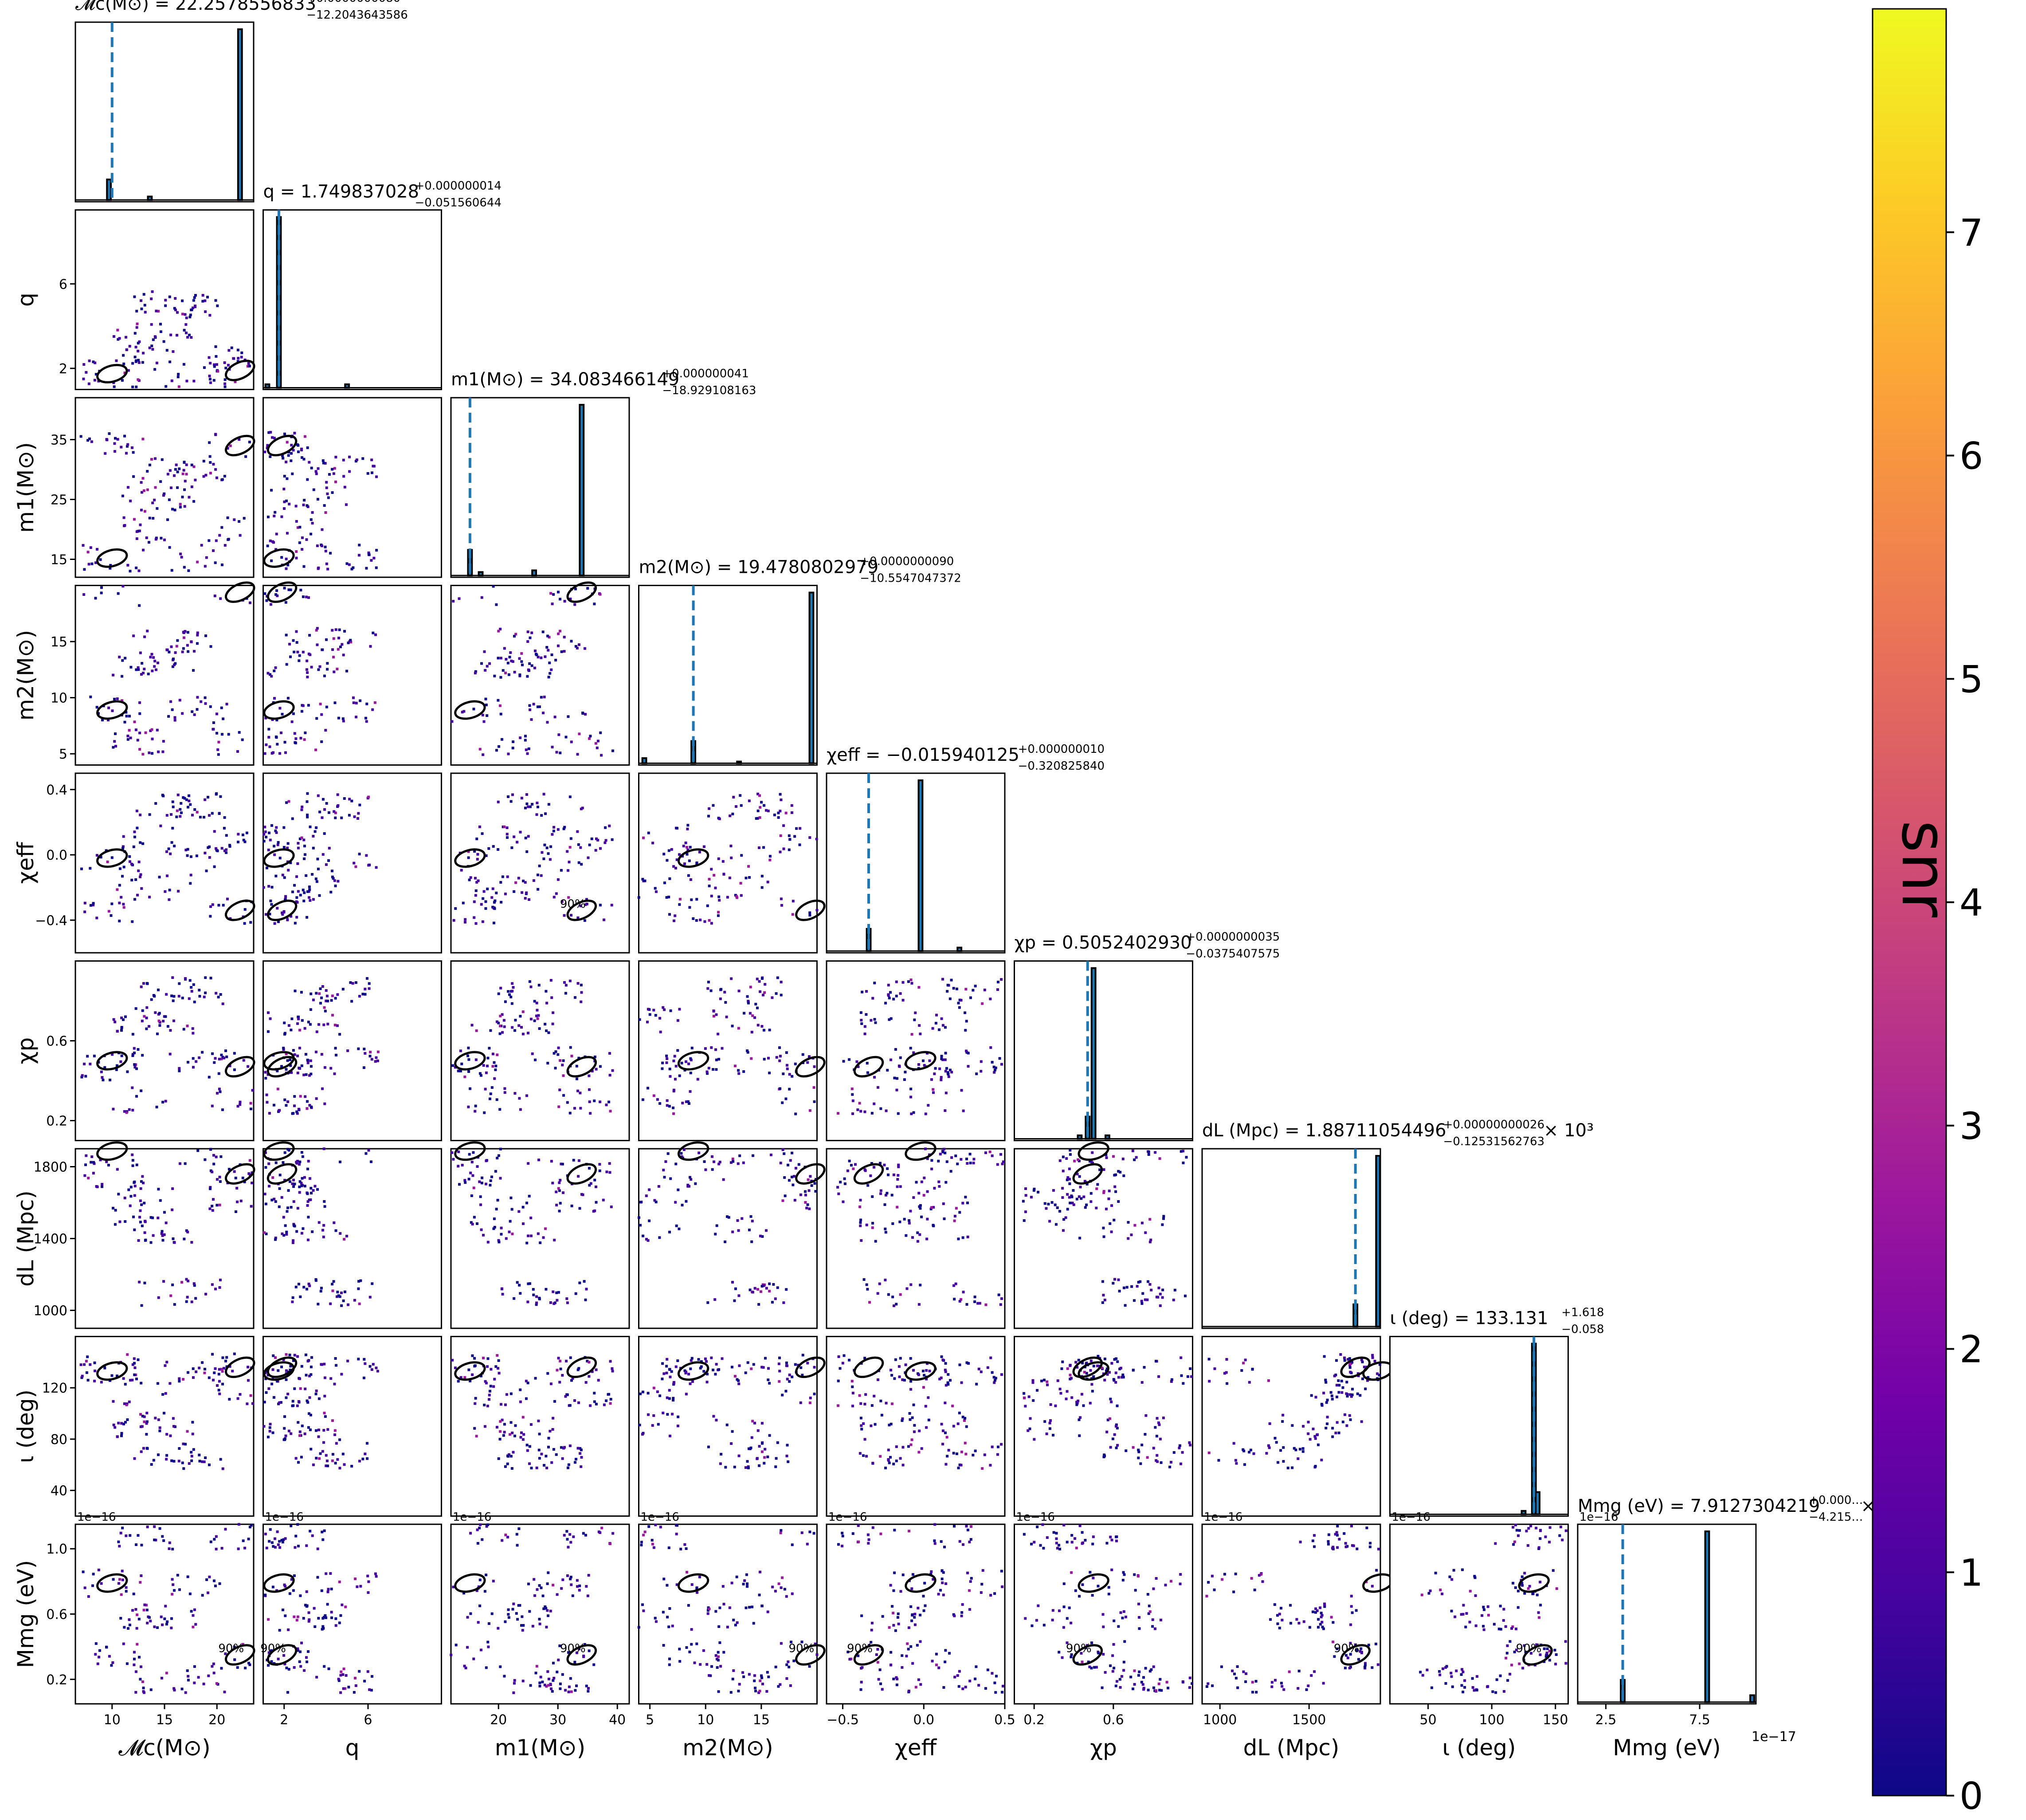 The height and width of the screenshot is (1820, 2026). I want to click on panel-chieff-m2, so click(731, 863).